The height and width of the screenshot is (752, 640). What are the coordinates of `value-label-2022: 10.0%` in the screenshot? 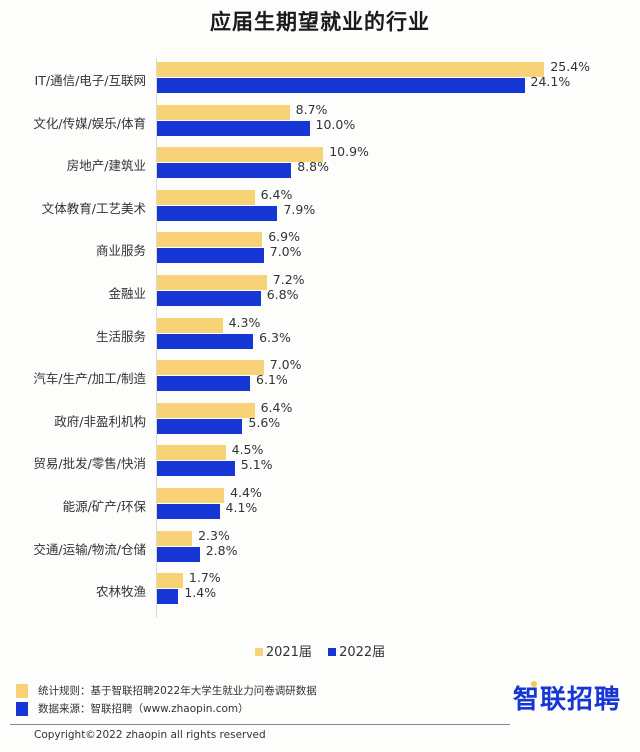 It's located at (335, 124).